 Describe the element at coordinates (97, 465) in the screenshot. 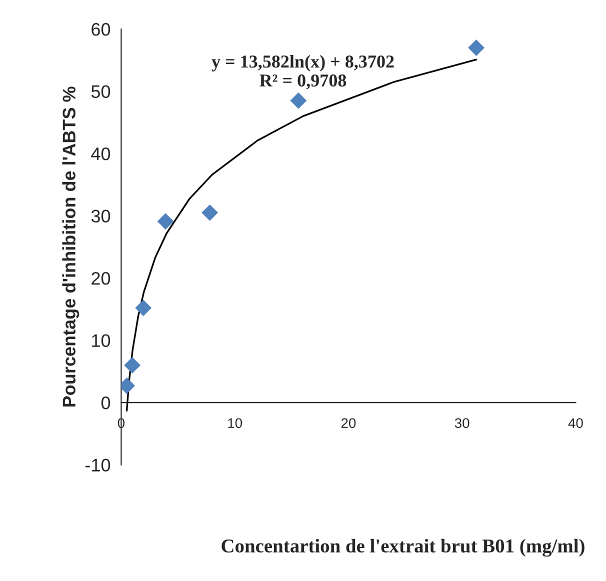

I see `y-tick-label: -10` at that location.